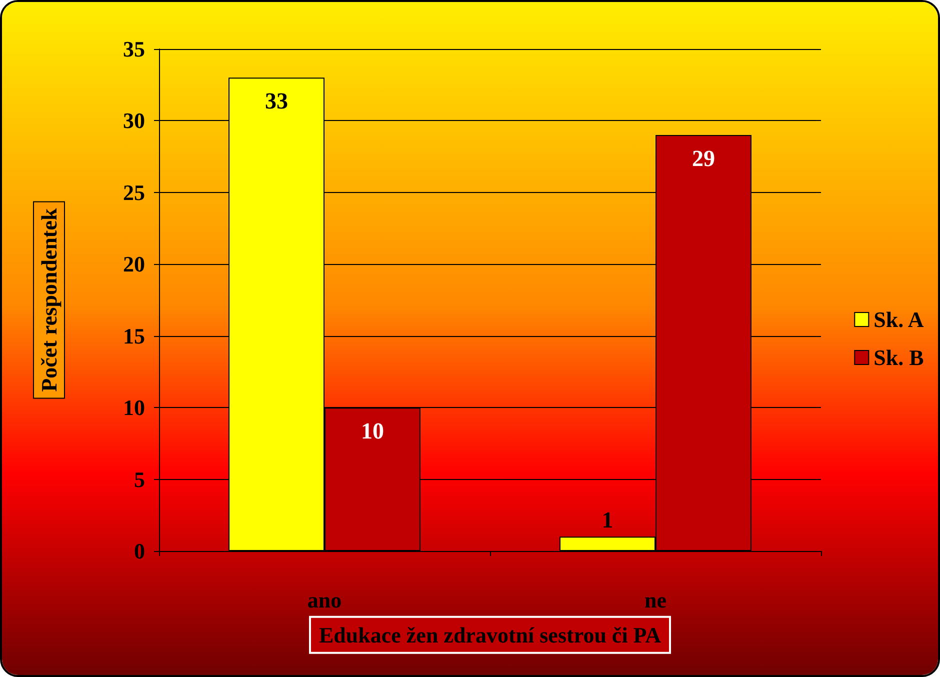 The width and height of the screenshot is (940, 677). I want to click on y-tick-label: 5, so click(139, 479).